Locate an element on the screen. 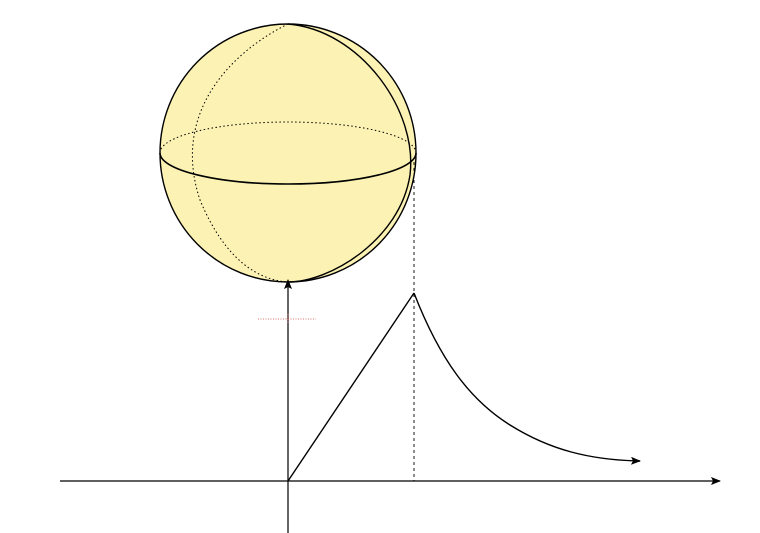 This screenshot has width=760, height=533. sphere-equator-back is located at coordinates (288, 137).